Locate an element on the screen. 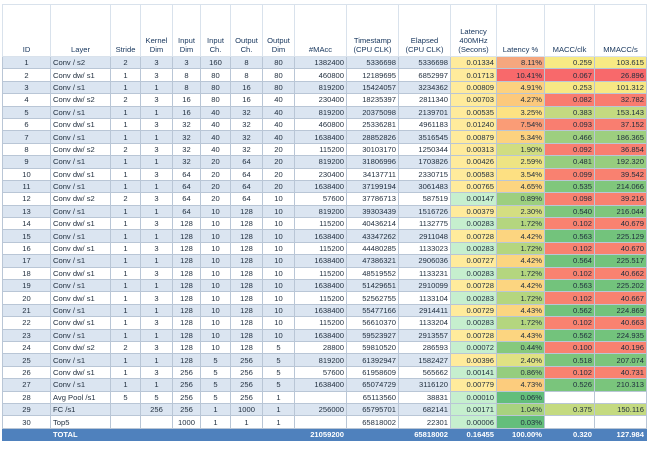  cell-macc-per-clk: 0.253 is located at coordinates (569, 87).